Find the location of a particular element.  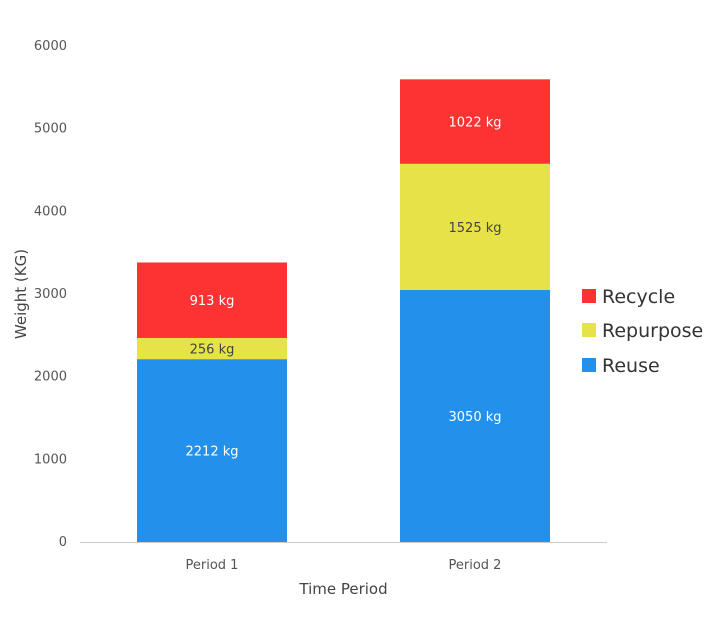

y-tick-label: 4000 is located at coordinates (50, 211).